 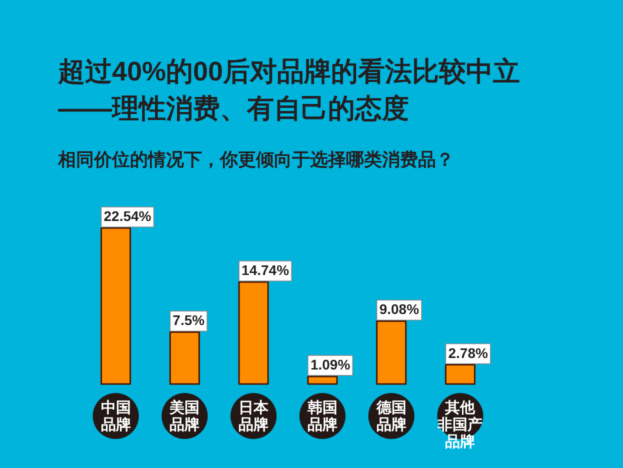 I want to click on data-label: 9.08%, so click(x=399, y=309).